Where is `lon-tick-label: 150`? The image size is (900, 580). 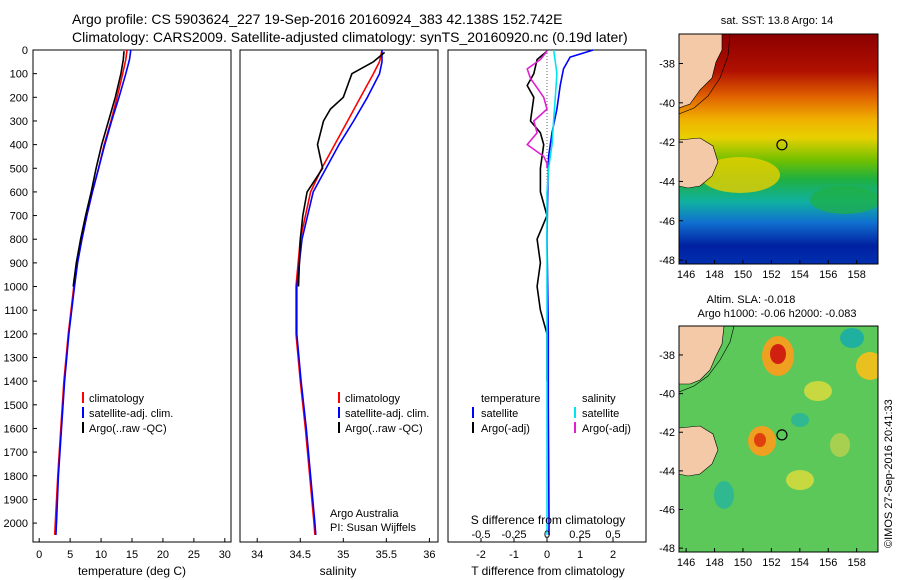 lon-tick-label: 150 is located at coordinates (743, 275).